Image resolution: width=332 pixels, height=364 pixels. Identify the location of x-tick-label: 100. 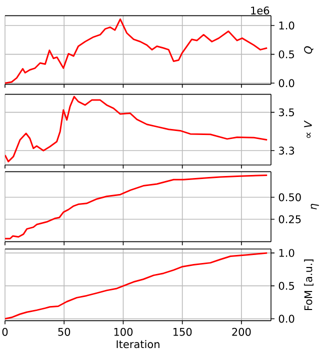
(123, 332).